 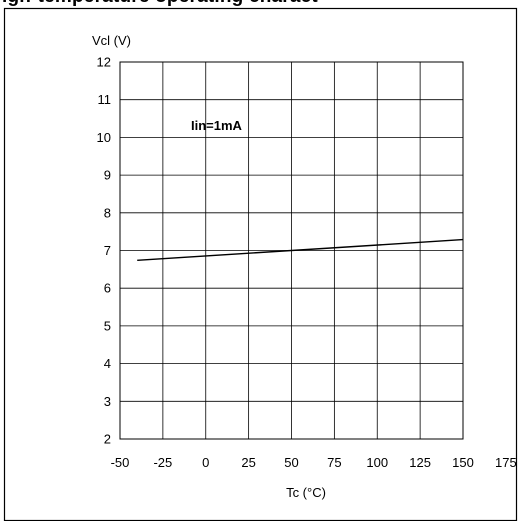 I want to click on y-tick-label: 4, so click(x=107, y=363).